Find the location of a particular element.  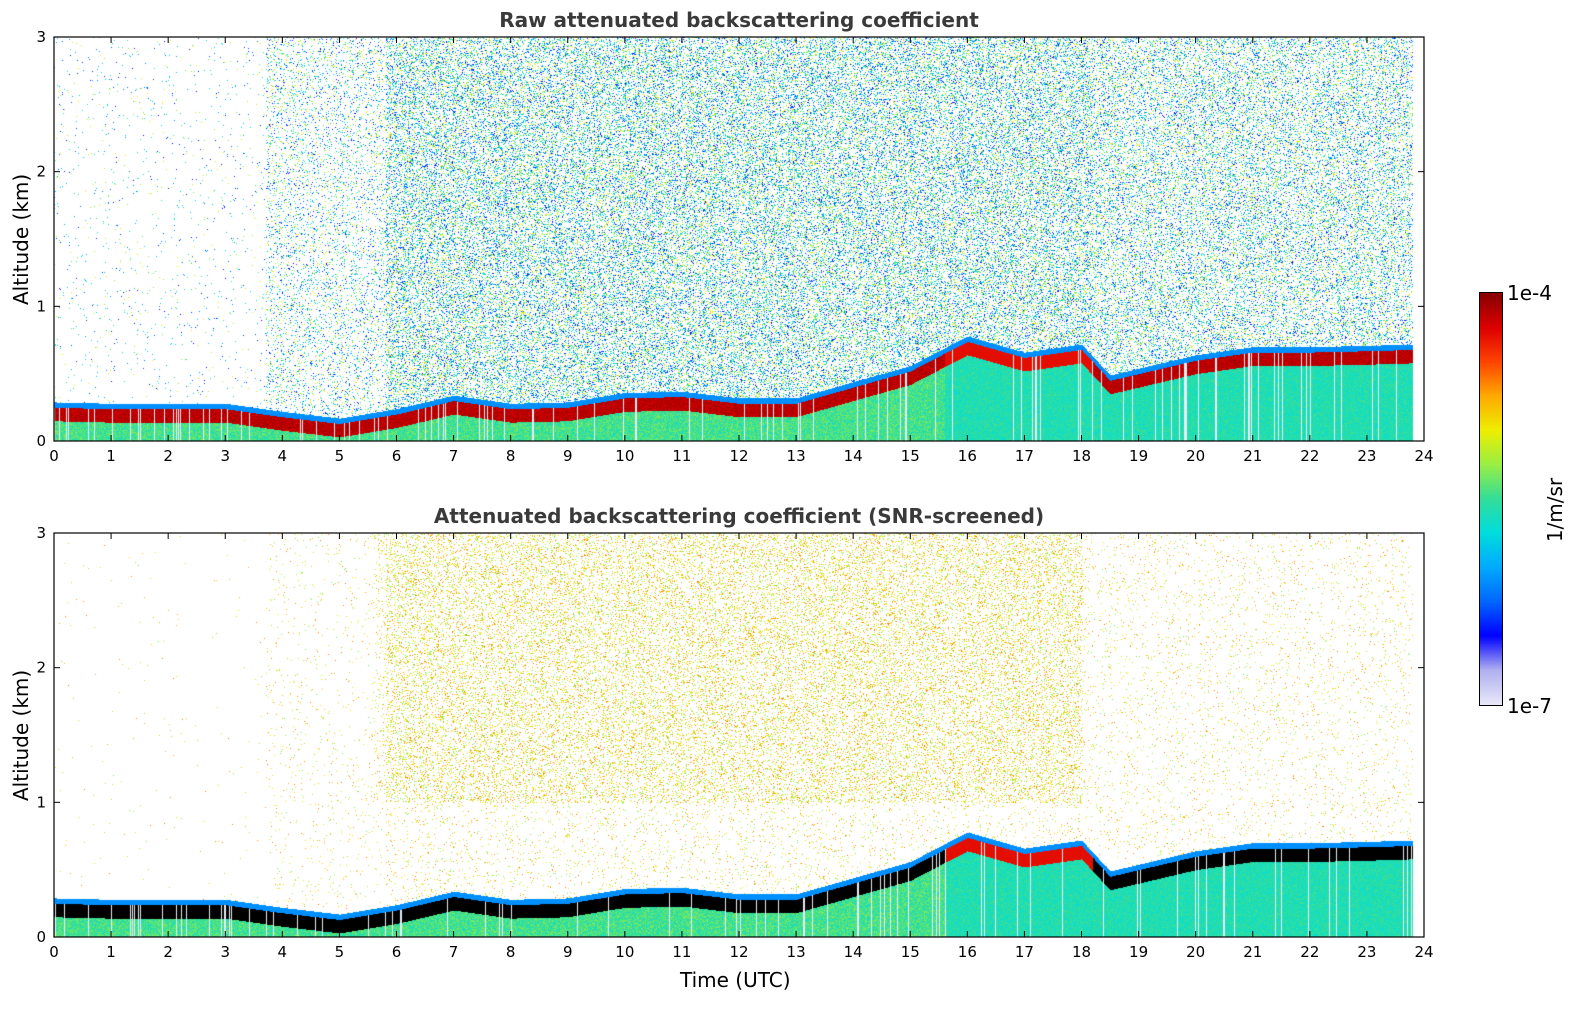

colorbar is located at coordinates (1491, 499).